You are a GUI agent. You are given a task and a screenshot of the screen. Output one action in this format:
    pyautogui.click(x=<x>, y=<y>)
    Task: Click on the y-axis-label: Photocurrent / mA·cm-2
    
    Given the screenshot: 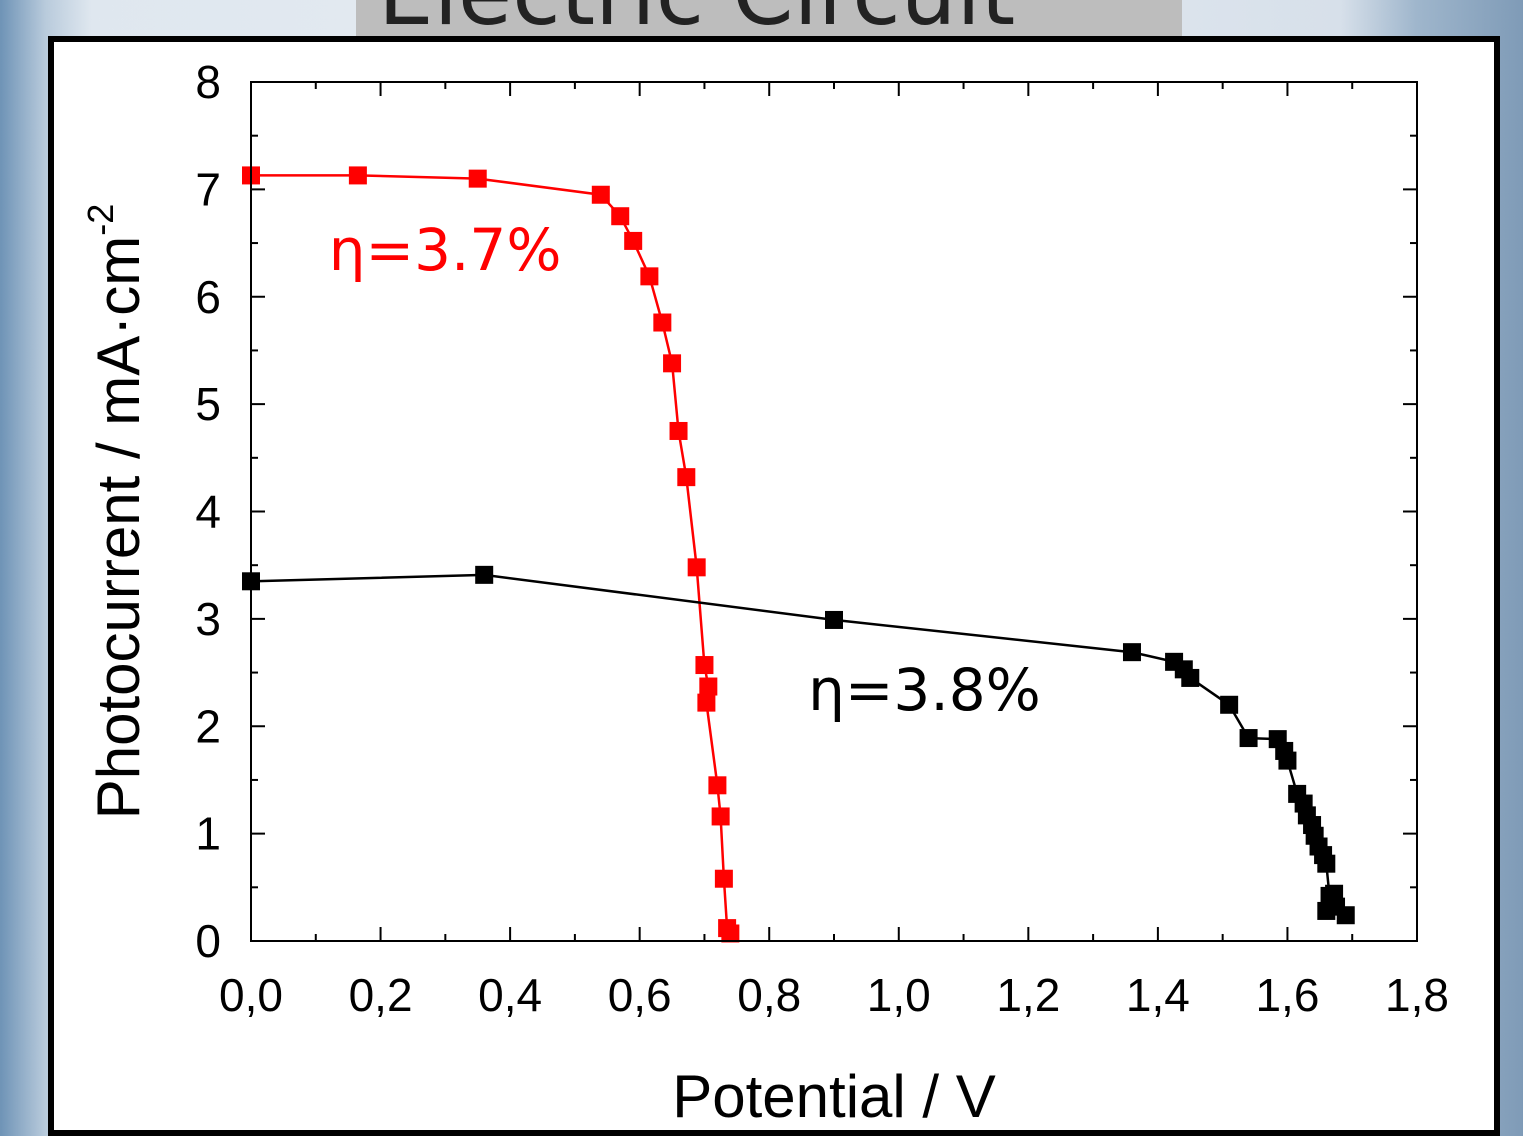 What is the action you would take?
    pyautogui.click(x=116, y=512)
    